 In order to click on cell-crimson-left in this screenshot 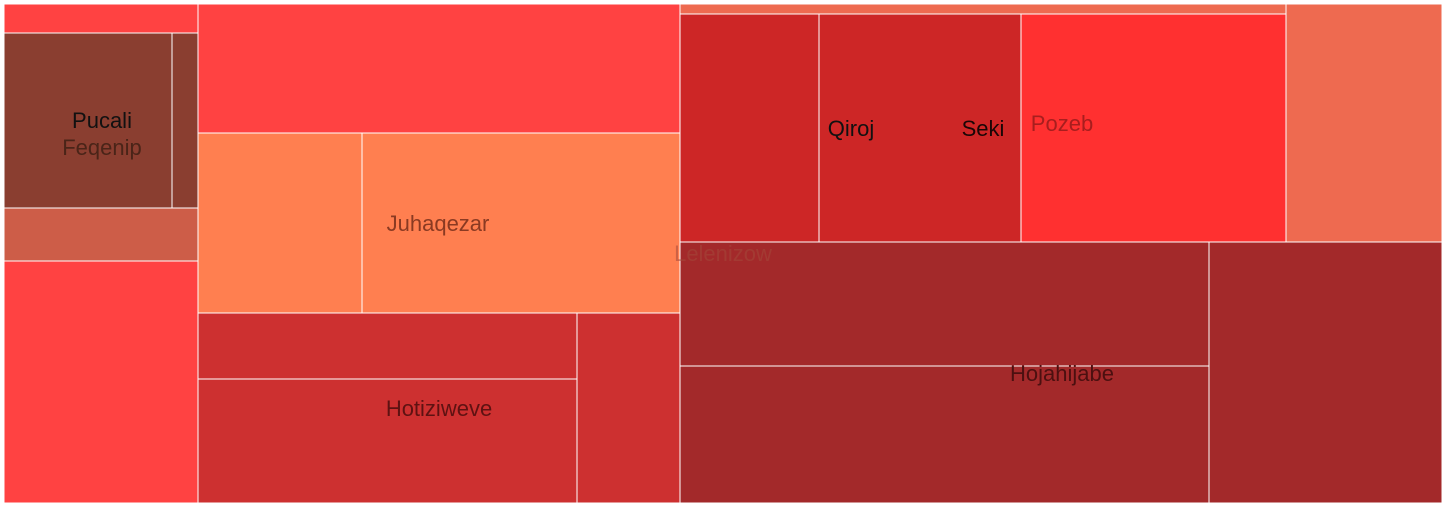, I will do `click(749, 128)`.